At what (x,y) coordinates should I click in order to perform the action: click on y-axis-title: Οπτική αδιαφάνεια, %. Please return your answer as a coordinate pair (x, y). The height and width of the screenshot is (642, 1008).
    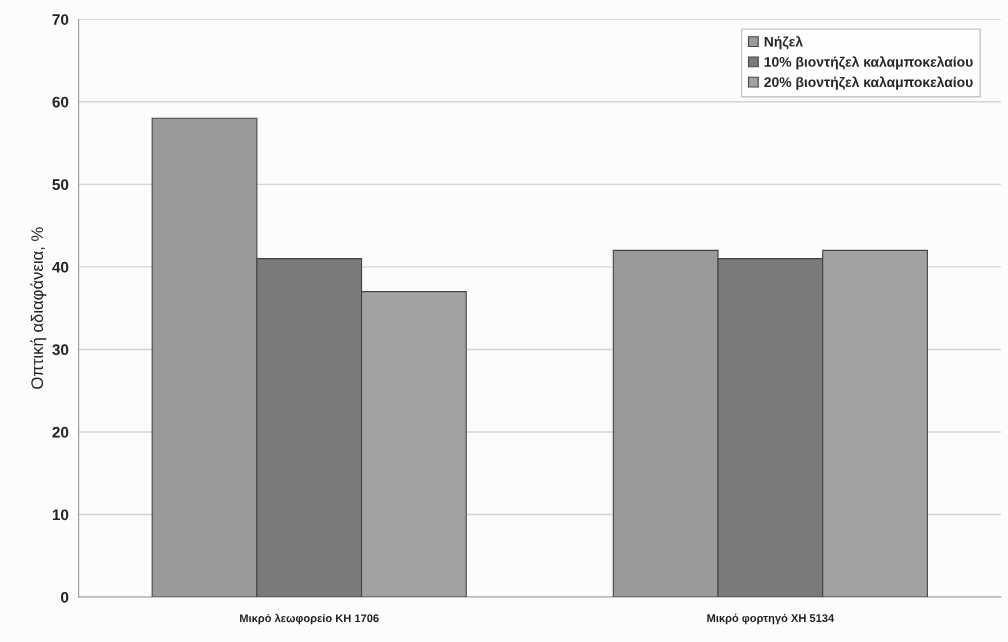
    Looking at the image, I should click on (38, 308).